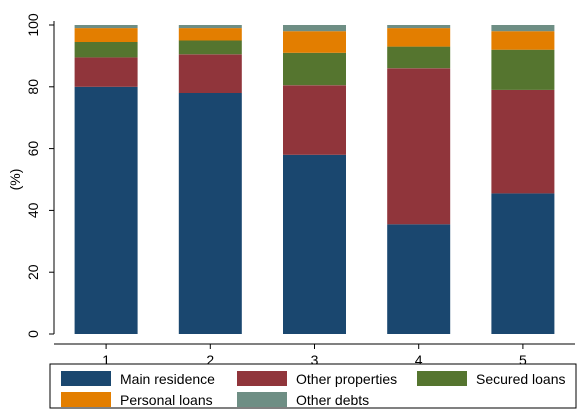 The height and width of the screenshot is (410, 578). I want to click on legend-label-personal-loans: Personal loans, so click(166, 400).